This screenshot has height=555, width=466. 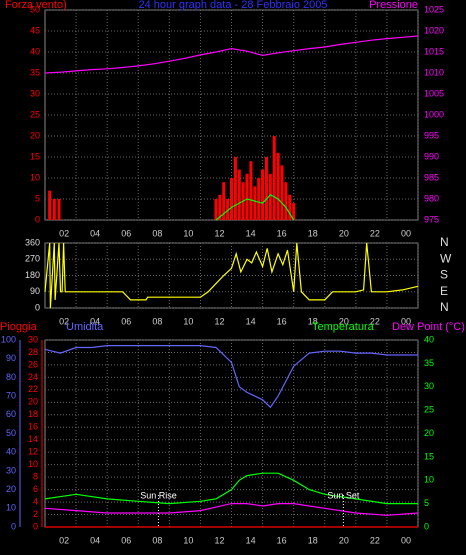 I want to click on legend-label: Pioggia, so click(x=19, y=327).